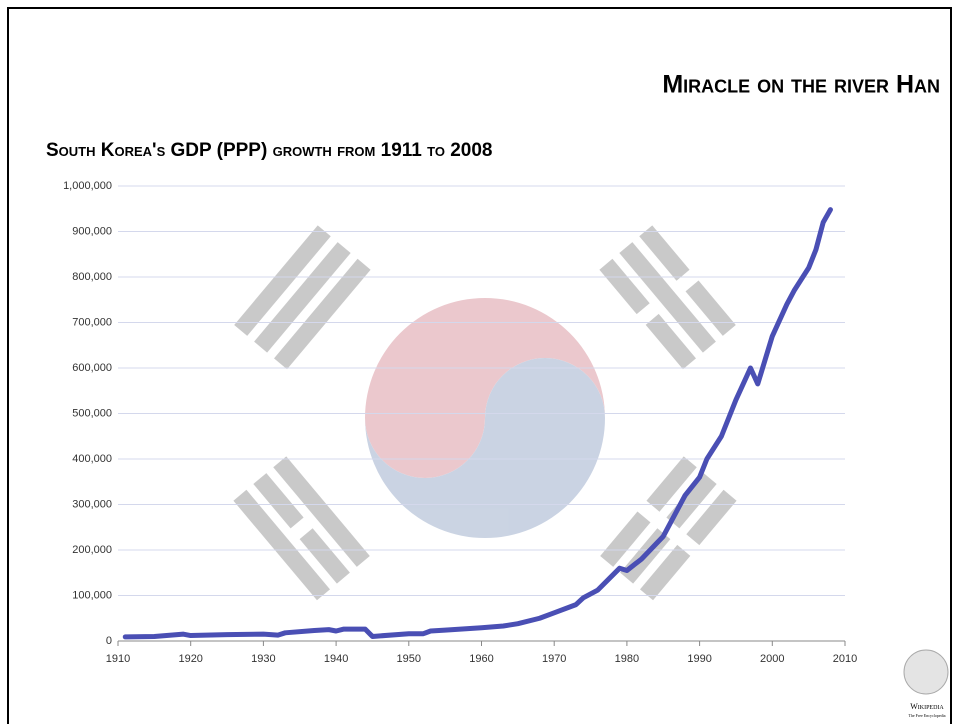  I want to click on y-tick-label: 800,000, so click(92, 277).